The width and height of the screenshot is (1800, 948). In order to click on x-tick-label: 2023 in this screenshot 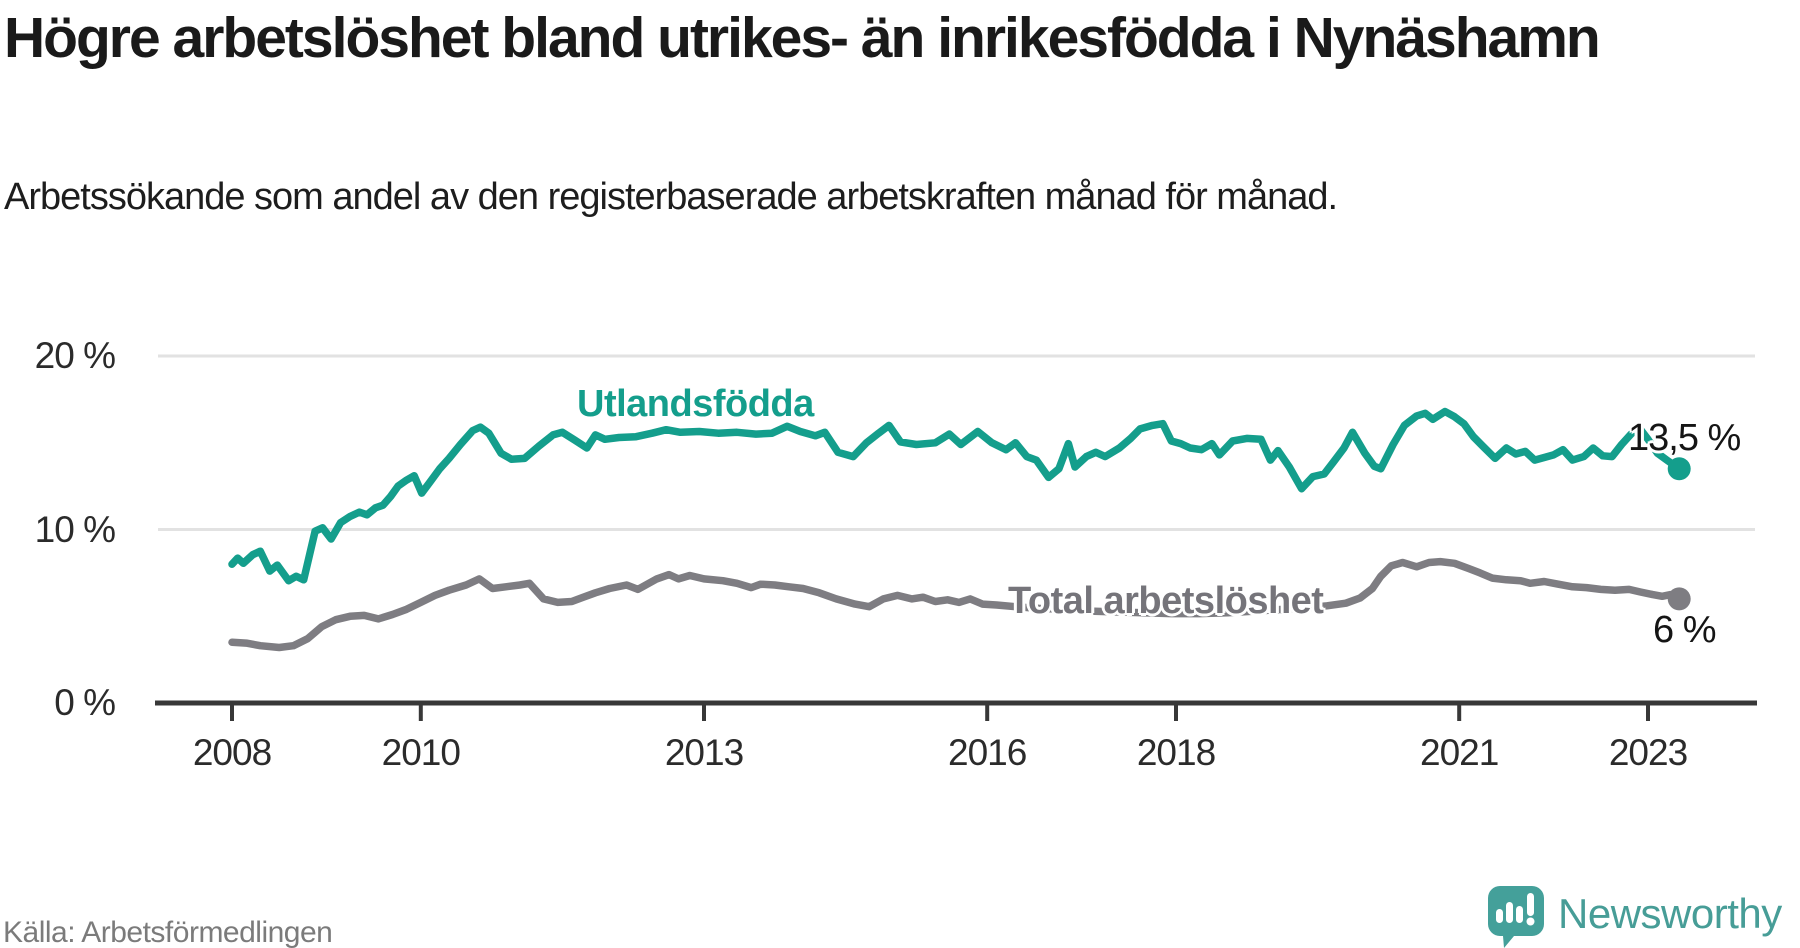, I will do `click(1648, 752)`.